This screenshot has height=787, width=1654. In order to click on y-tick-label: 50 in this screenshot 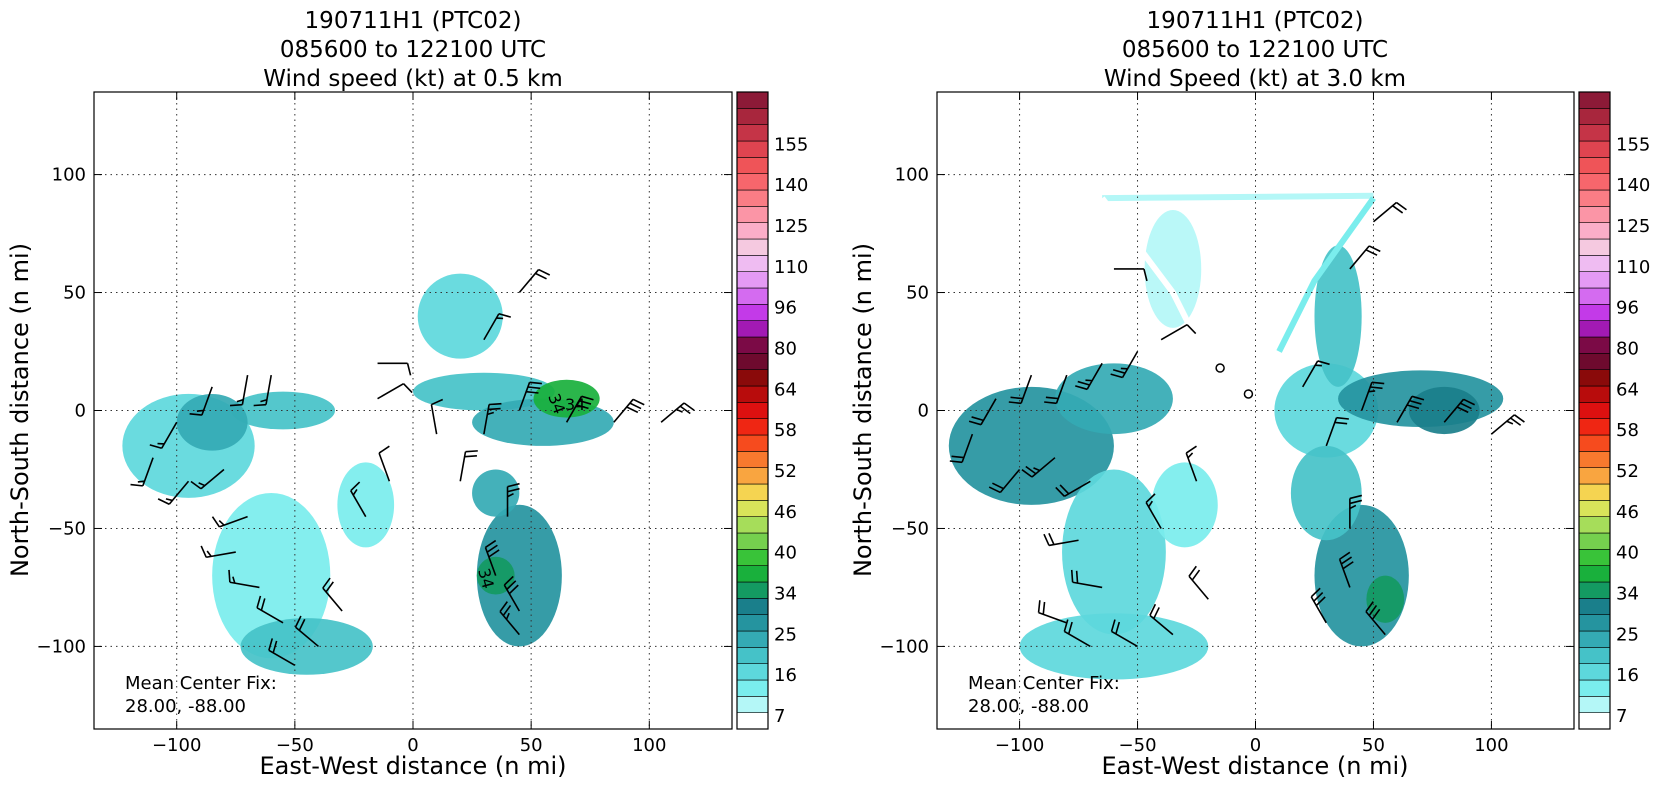, I will do `click(74, 293)`.